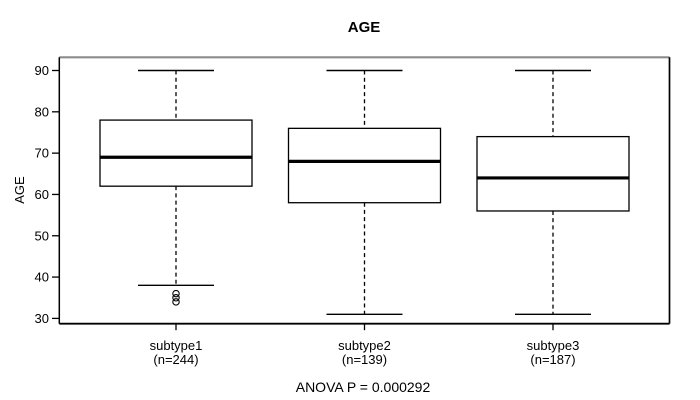 The image size is (700, 400). I want to click on y-tick-label: 80, so click(42, 111).